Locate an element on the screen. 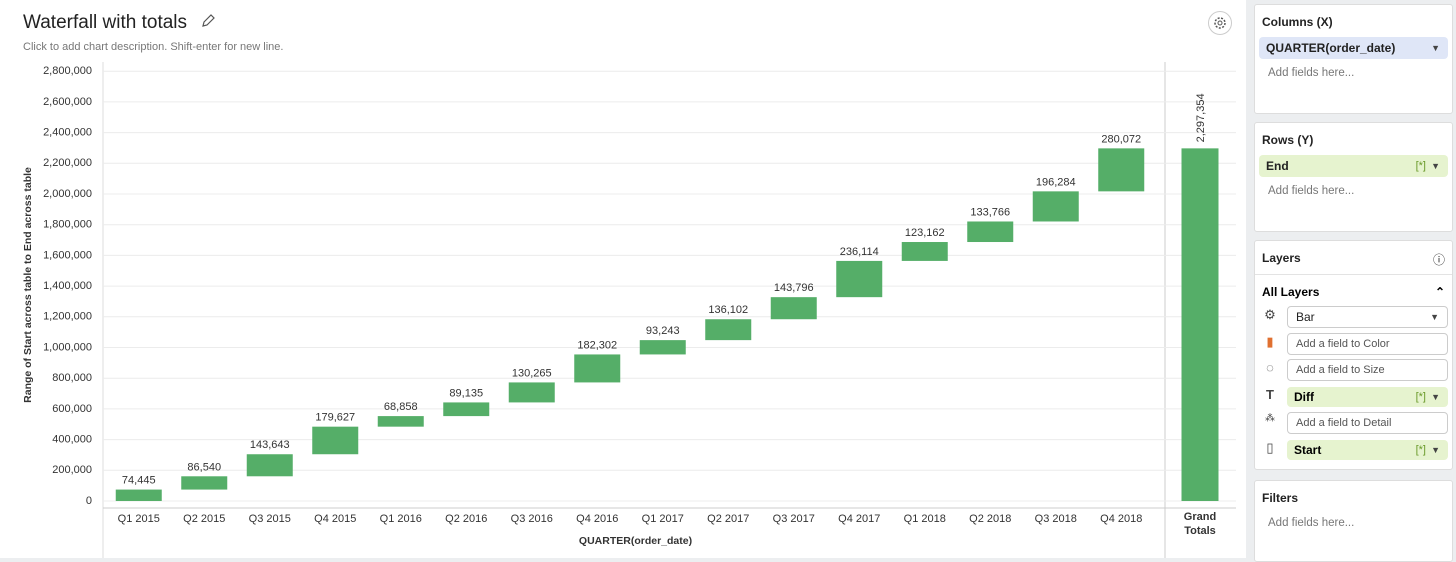 Image resolution: width=1456 pixels, height=562 pixels. y-tick-label: 2,000,000 is located at coordinates (67, 194).